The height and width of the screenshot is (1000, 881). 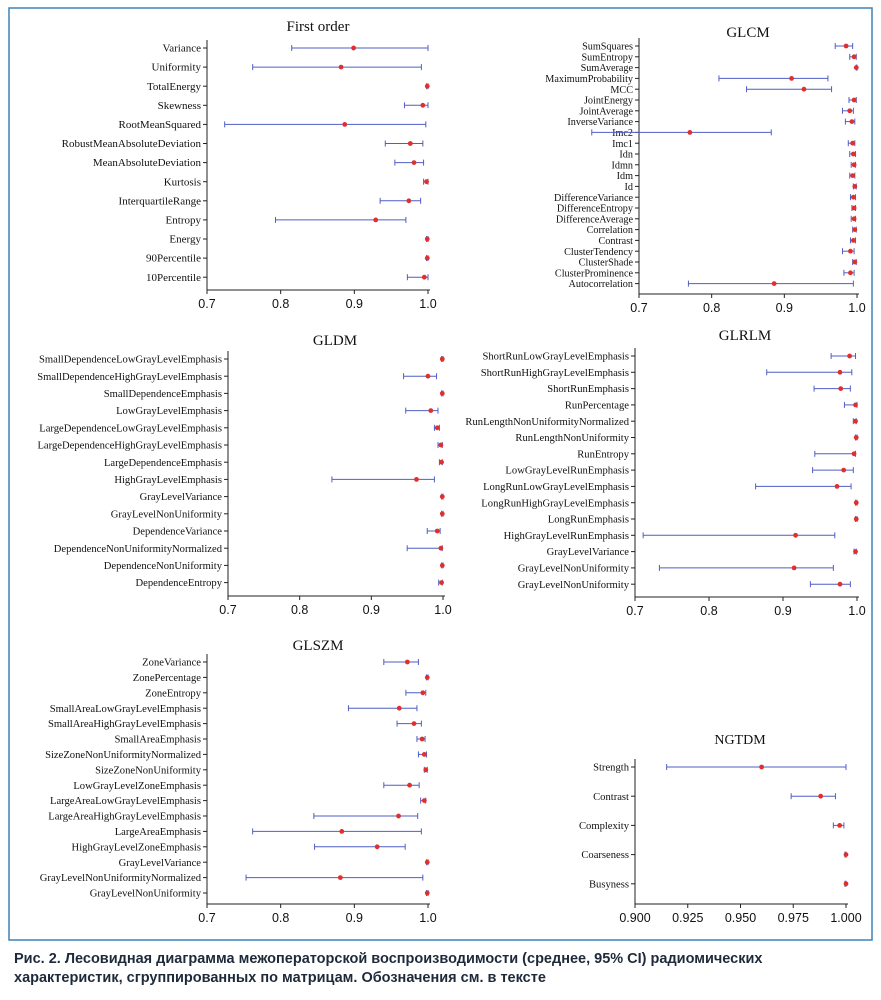 What do you see at coordinates (171, 663) in the screenshot?
I see `row-label: ZoneVariance` at bounding box center [171, 663].